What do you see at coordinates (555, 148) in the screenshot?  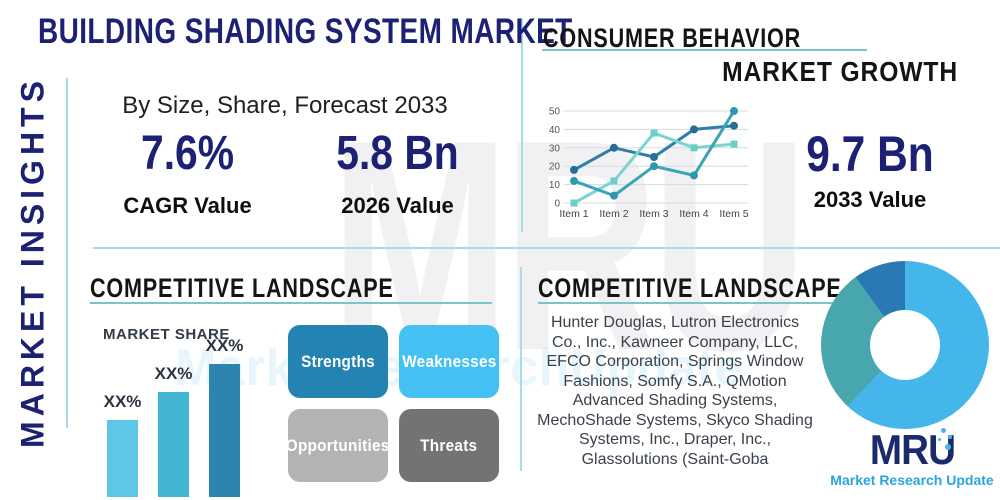 I see `svg-text: 30` at bounding box center [555, 148].